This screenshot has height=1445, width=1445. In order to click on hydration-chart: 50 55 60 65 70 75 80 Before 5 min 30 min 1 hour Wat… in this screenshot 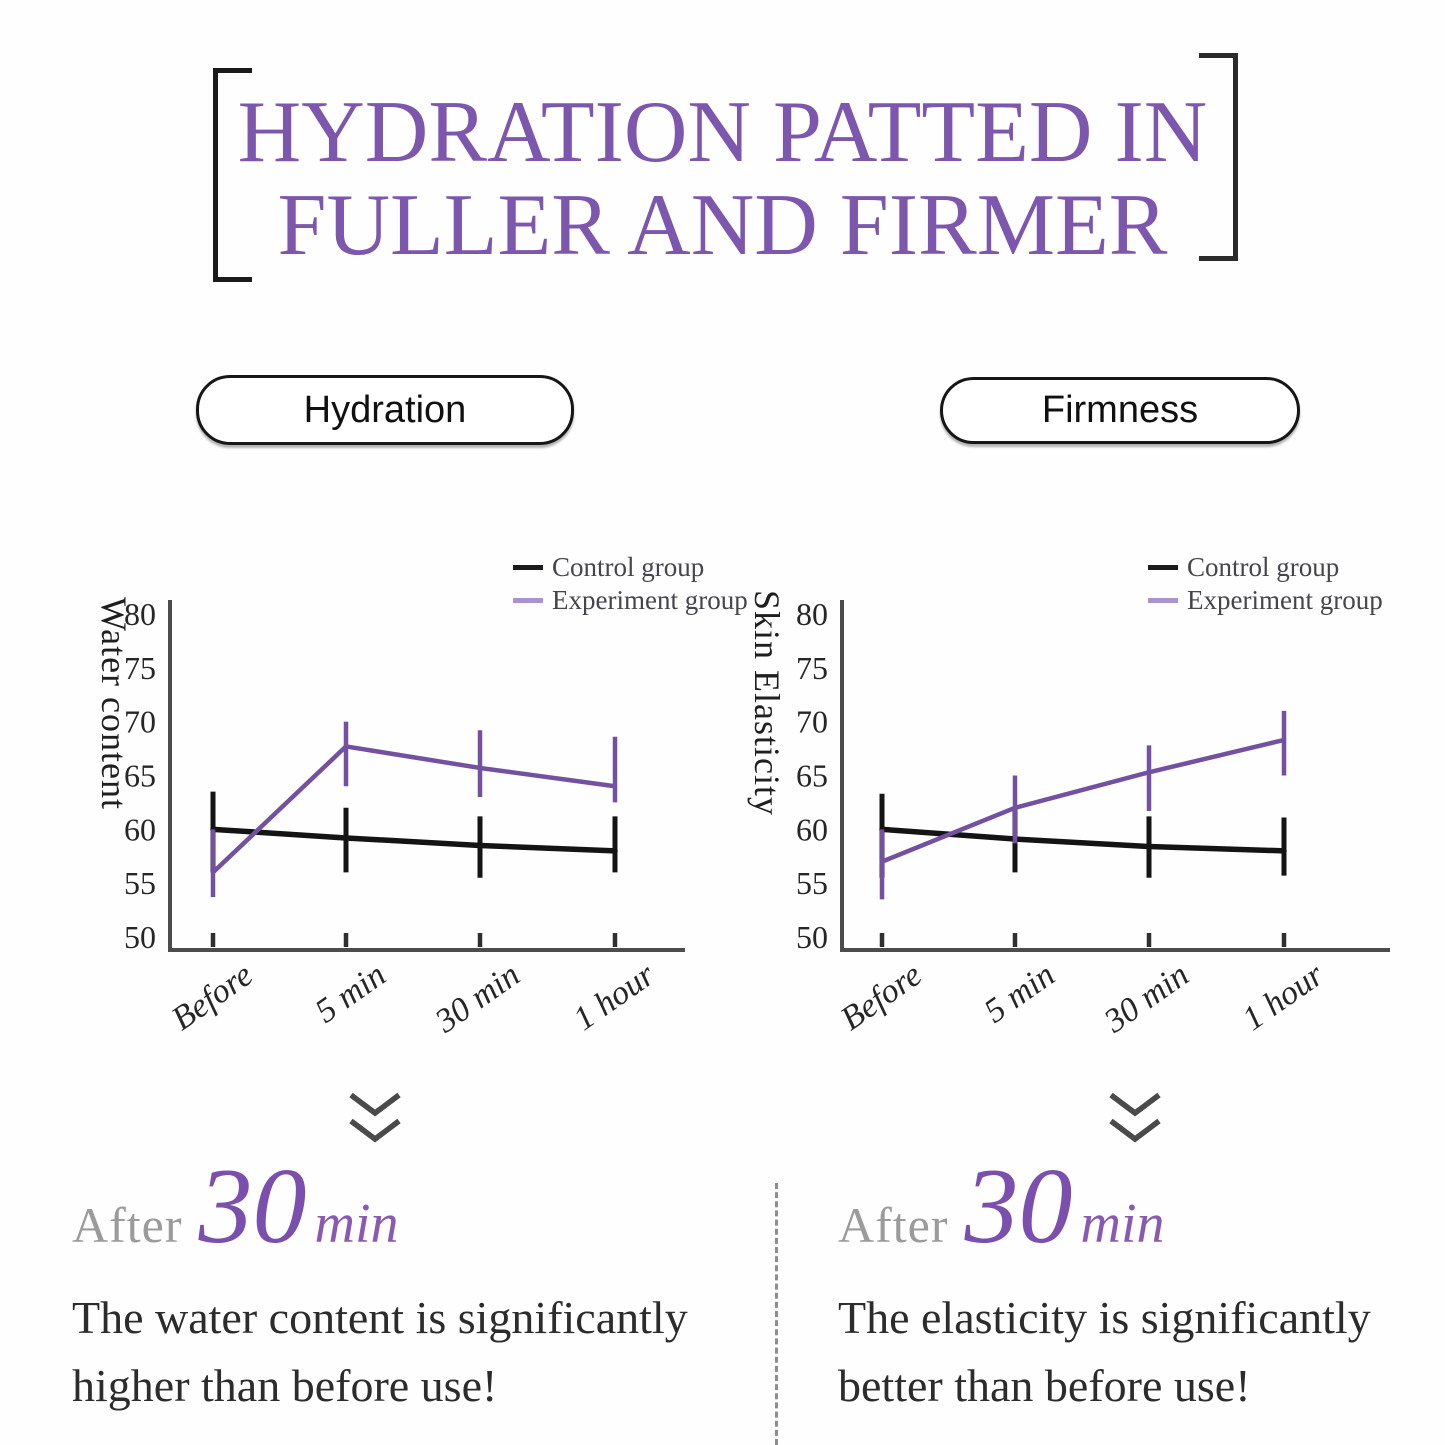, I will do `click(389, 818)`.